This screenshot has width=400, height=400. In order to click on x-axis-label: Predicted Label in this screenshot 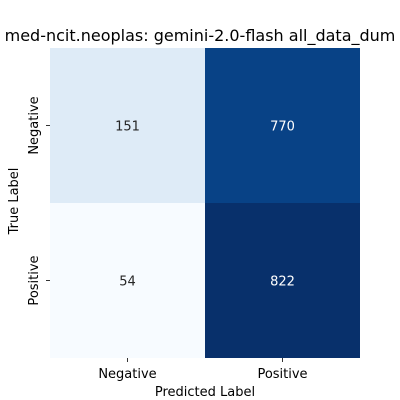, I will do `click(205, 392)`.